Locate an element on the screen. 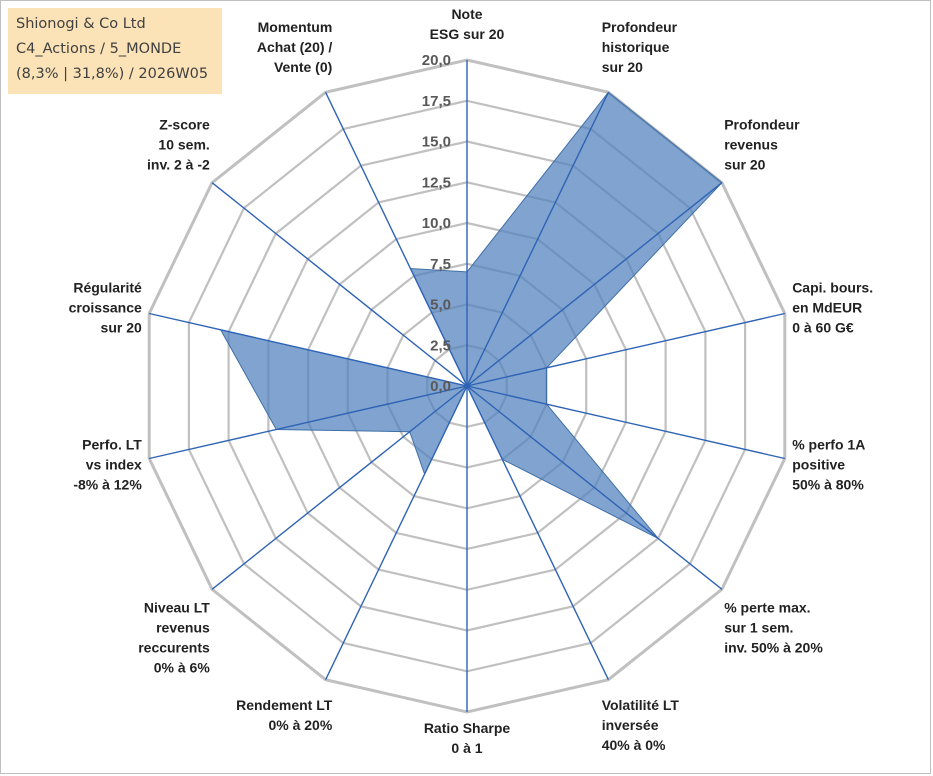 This screenshot has height=776, width=933. axis-label-line: 0% à 20% is located at coordinates (300, 725).